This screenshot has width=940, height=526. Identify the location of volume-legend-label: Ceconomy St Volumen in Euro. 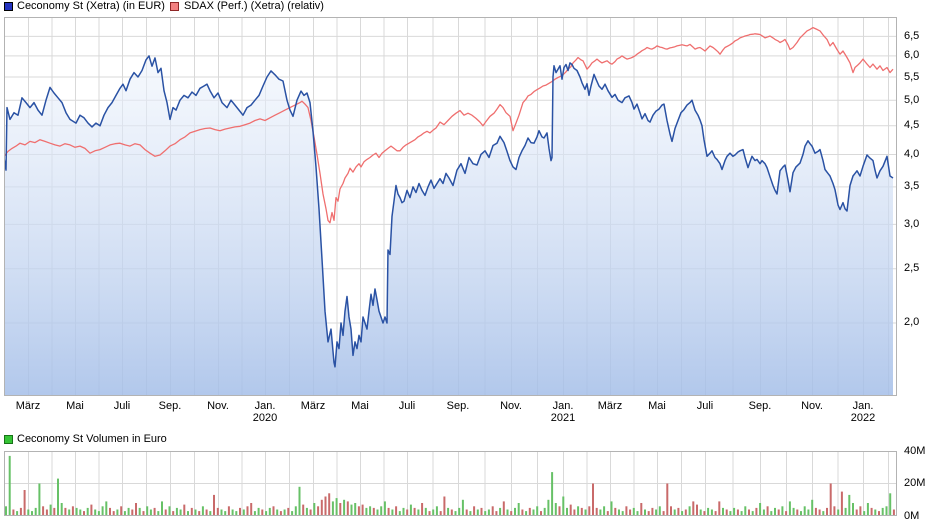
(92, 439).